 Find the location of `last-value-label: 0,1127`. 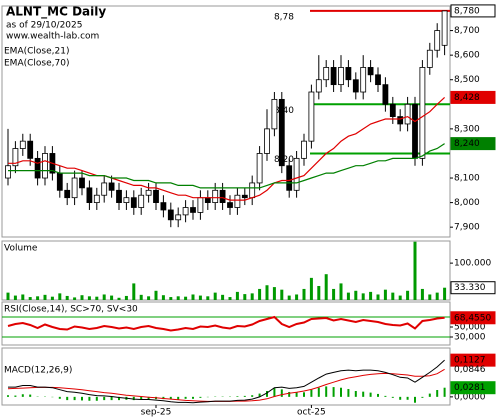

last-value-label: 0,1127 is located at coordinates (470, 361).